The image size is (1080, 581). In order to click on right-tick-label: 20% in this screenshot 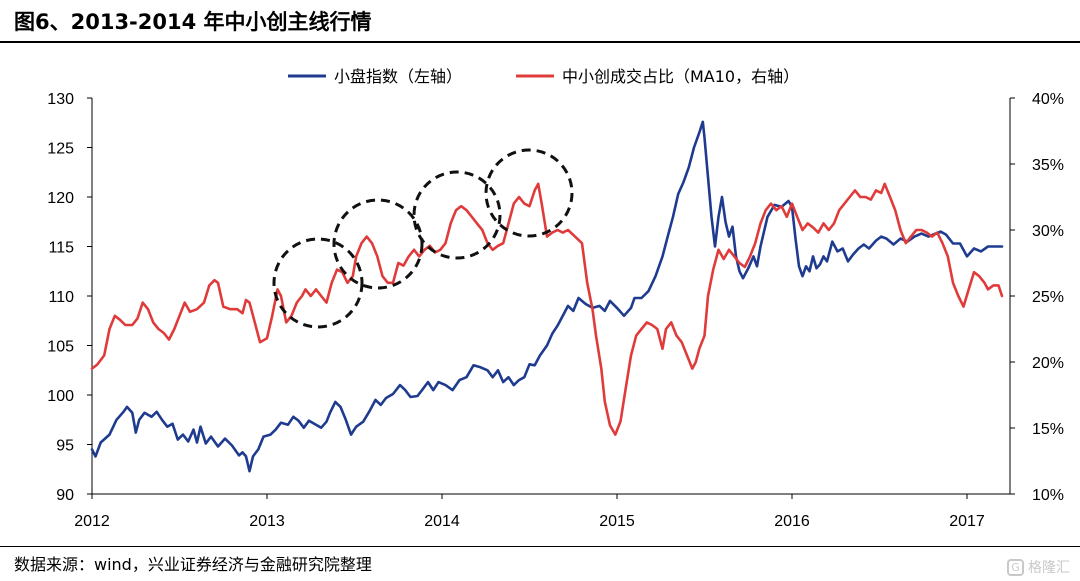, I will do `click(1048, 363)`.